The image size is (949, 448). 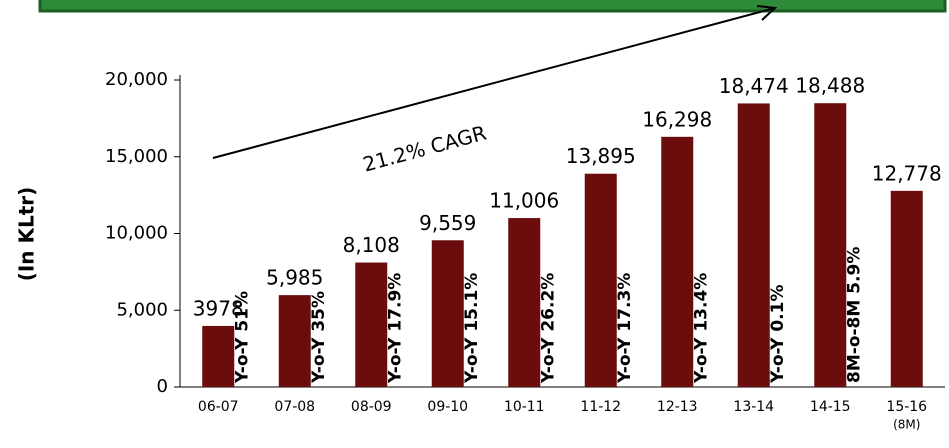 What do you see at coordinates (854, 315) in the screenshot?
I see `growth-label: 8M-o-8M 5.9%` at bounding box center [854, 315].